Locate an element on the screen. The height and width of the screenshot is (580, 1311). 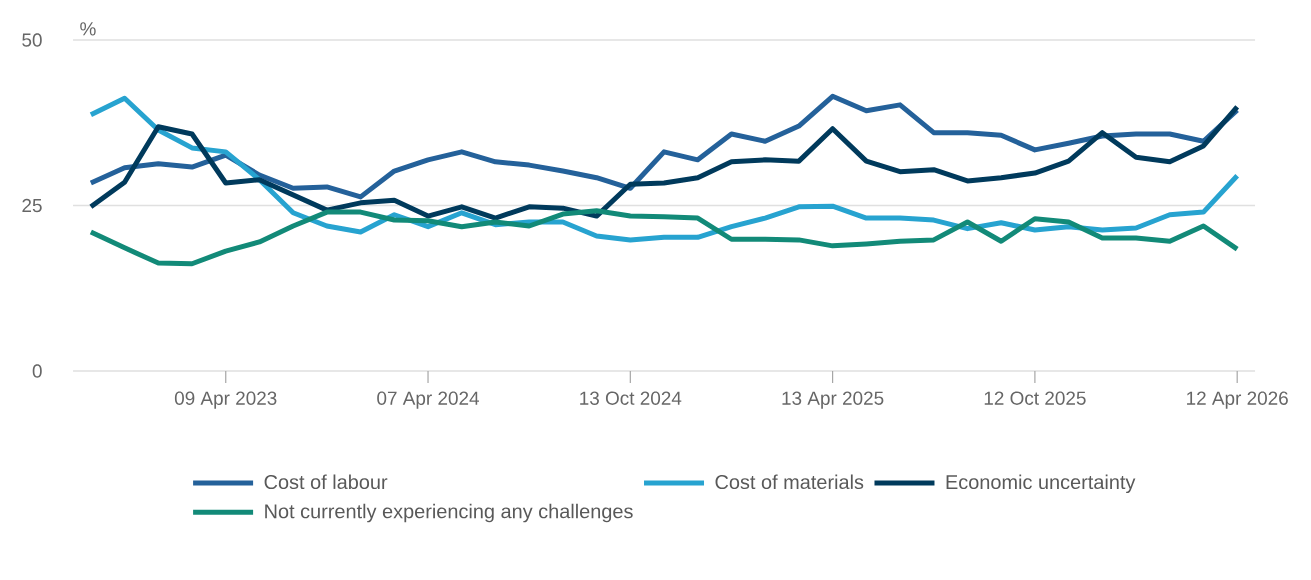
x-tick-label: 12 Apr 2026 is located at coordinates (1237, 400).